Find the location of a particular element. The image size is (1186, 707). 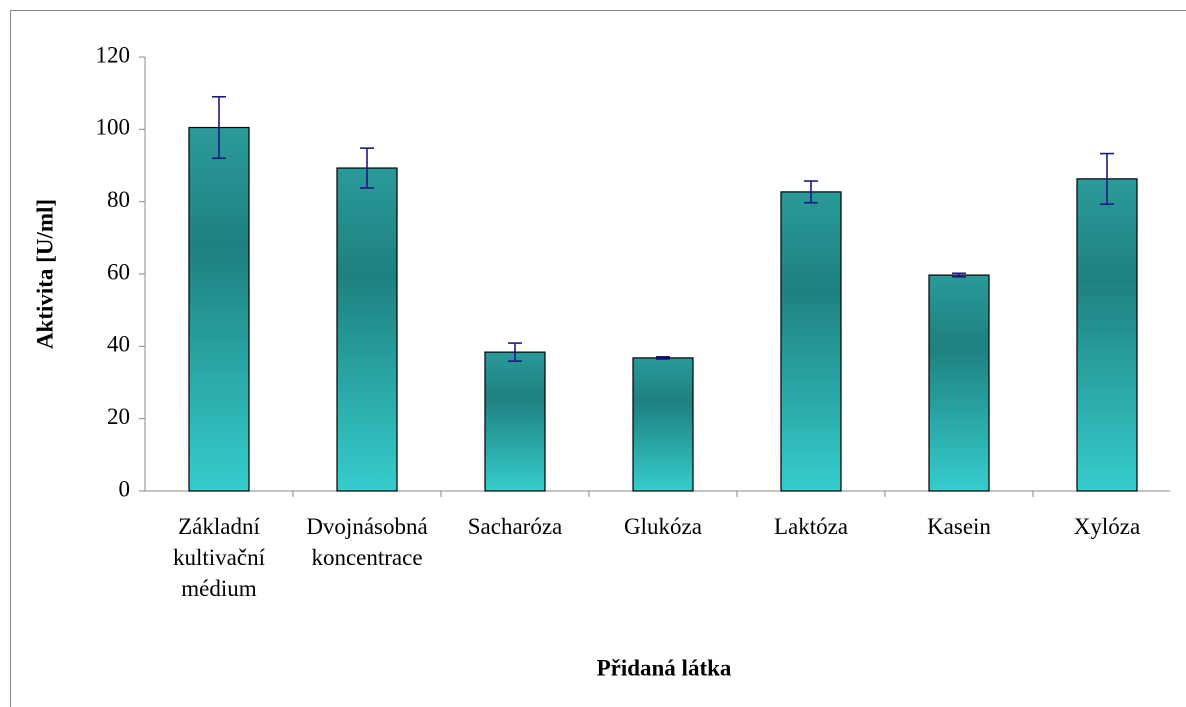

x-tick-label: Glukóza is located at coordinates (663, 526).